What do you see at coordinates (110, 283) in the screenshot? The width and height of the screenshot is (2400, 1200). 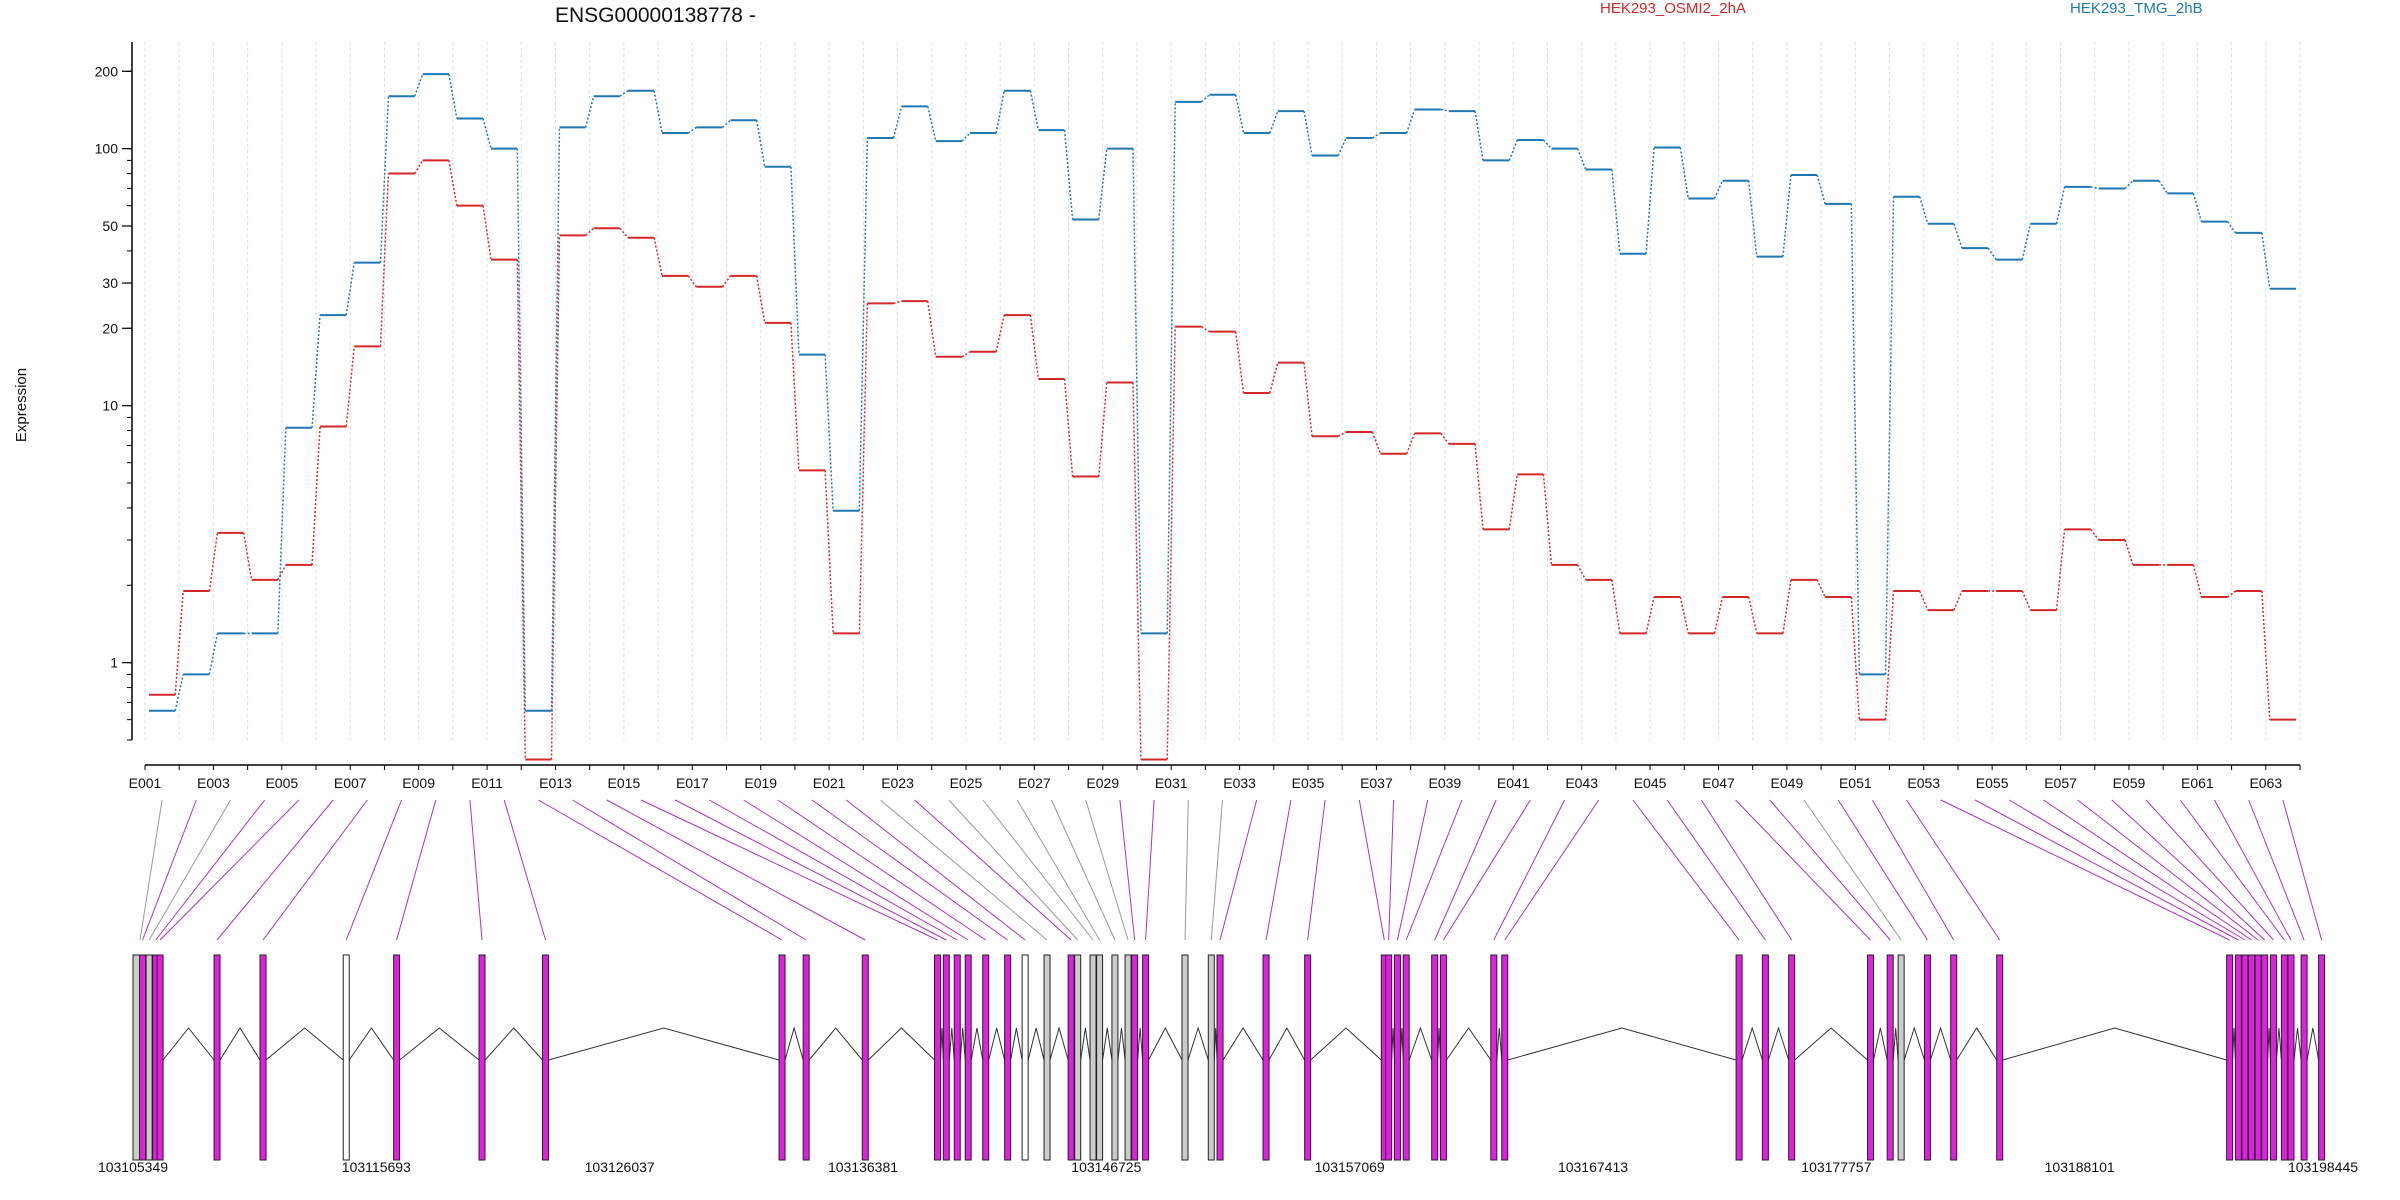 I see `y-tick-label: 30` at bounding box center [110, 283].